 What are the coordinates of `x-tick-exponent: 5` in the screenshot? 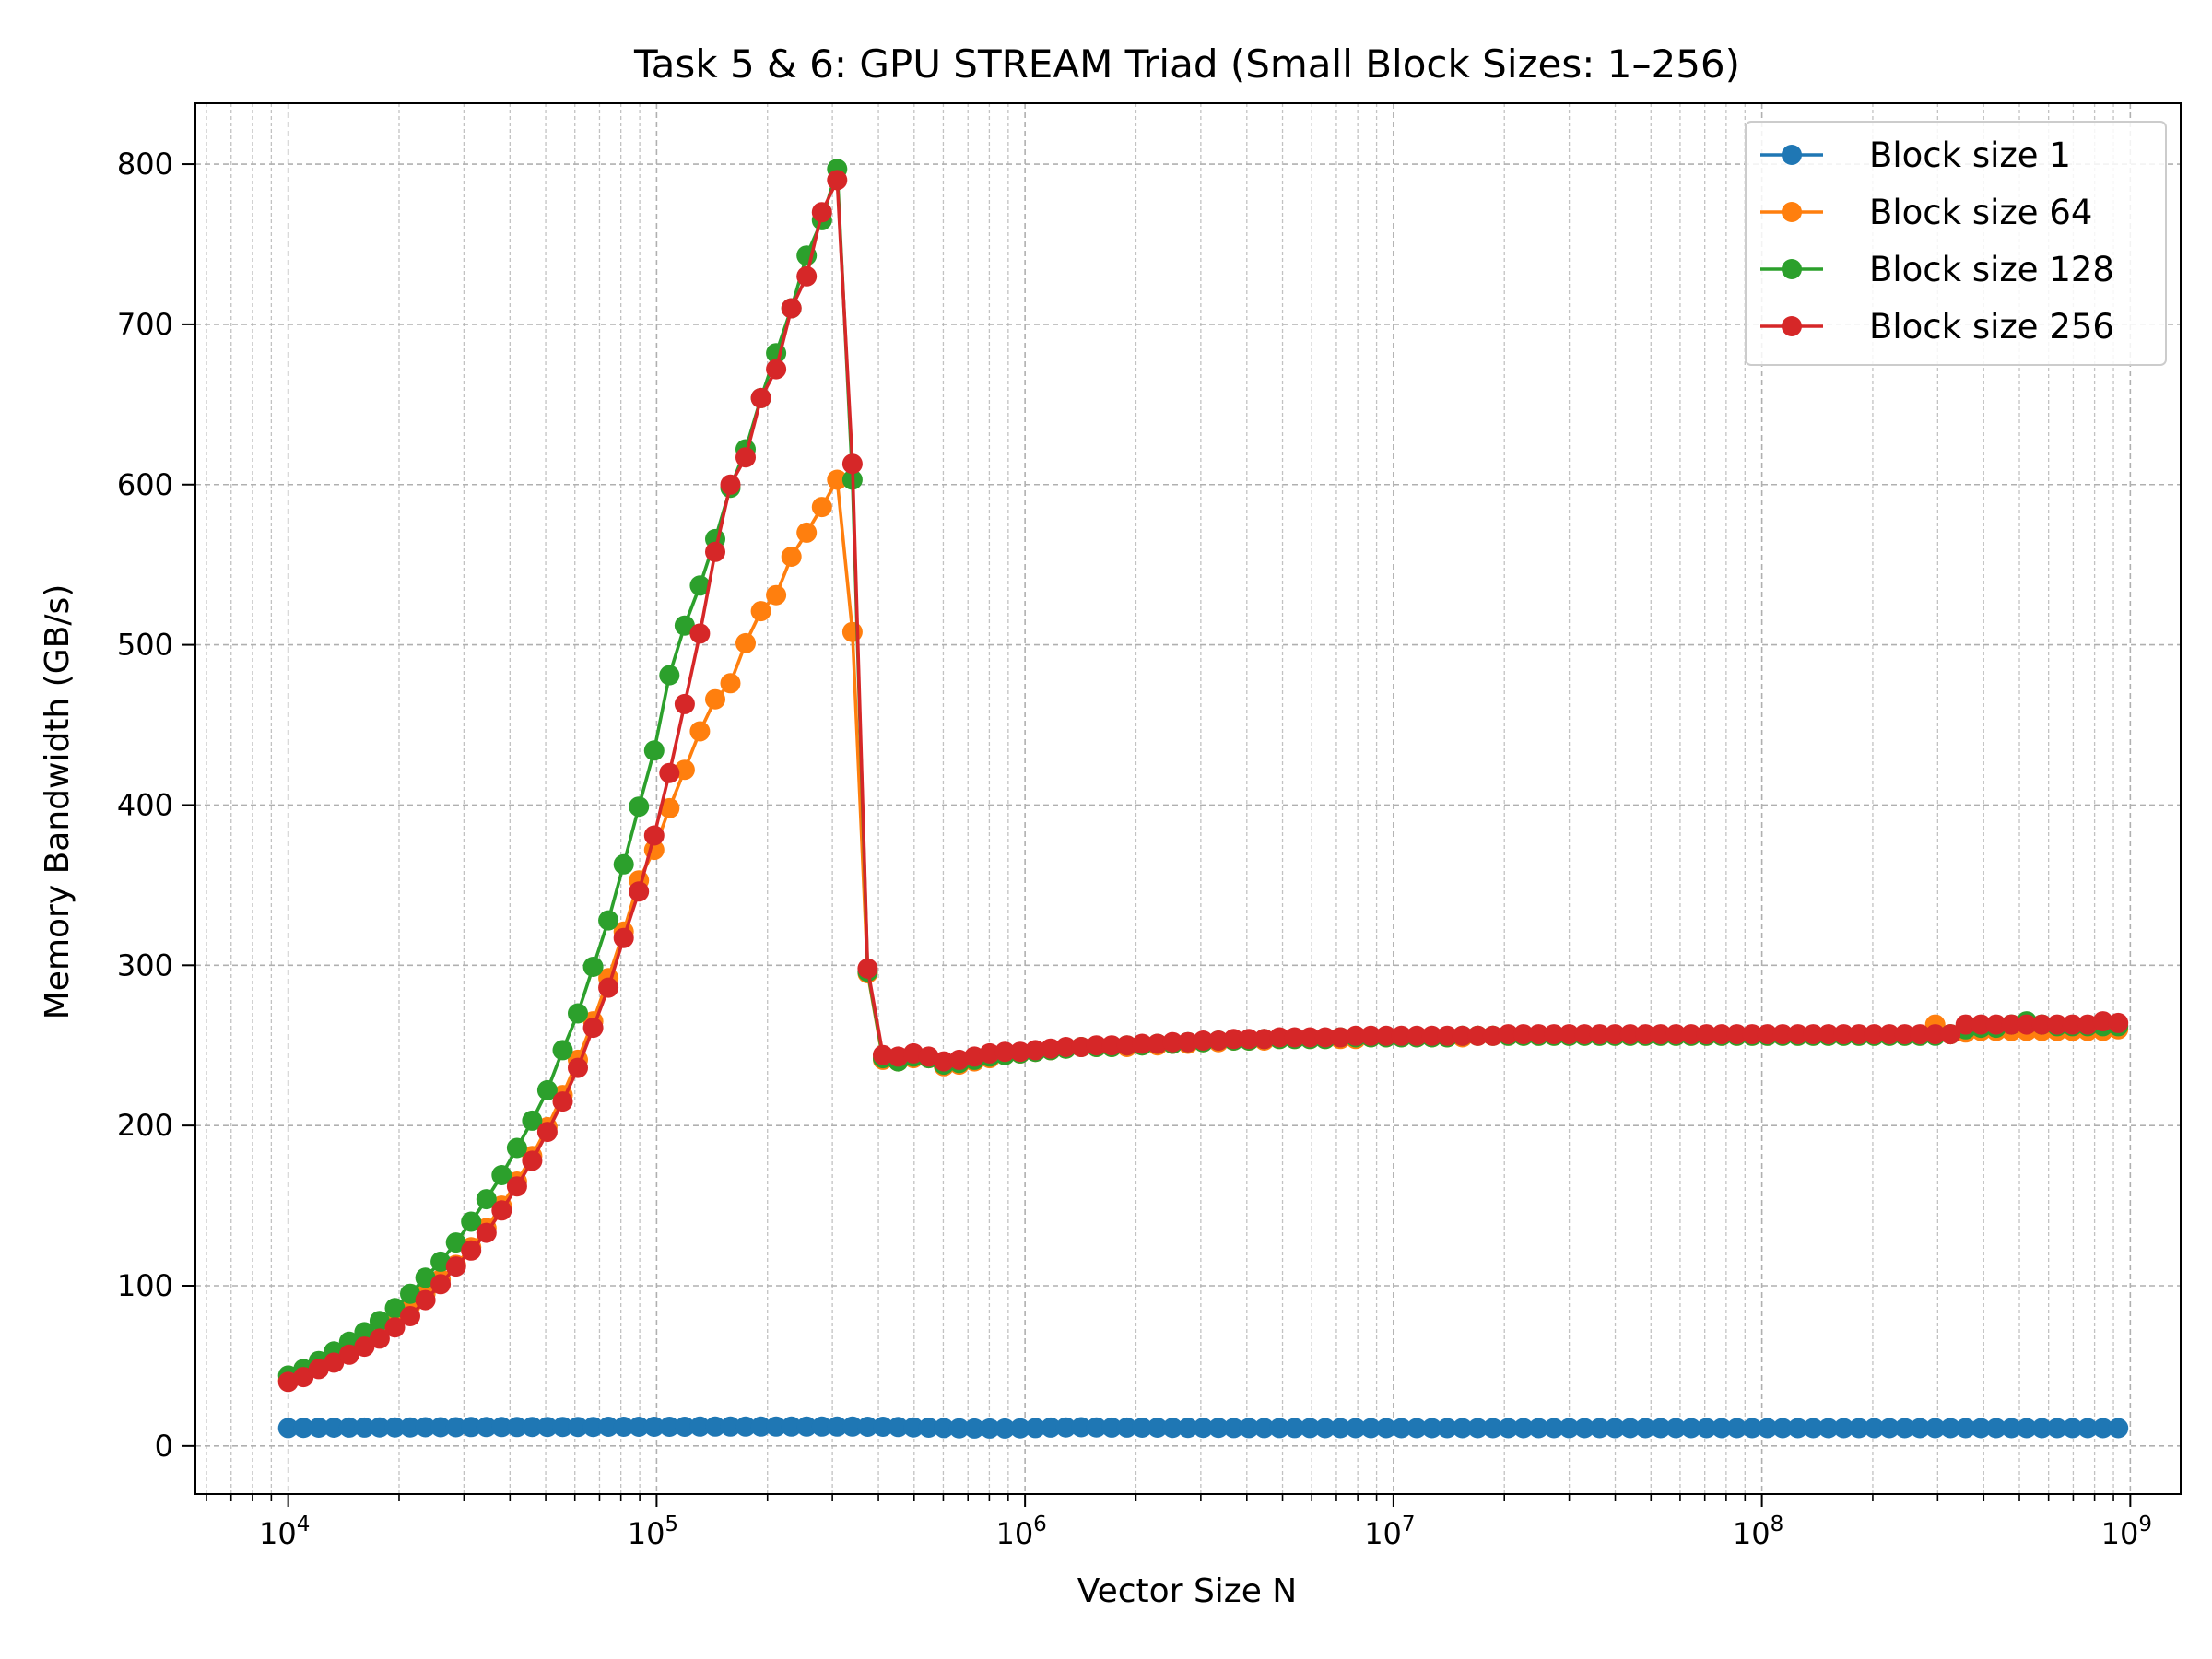 It's located at (671, 1524).